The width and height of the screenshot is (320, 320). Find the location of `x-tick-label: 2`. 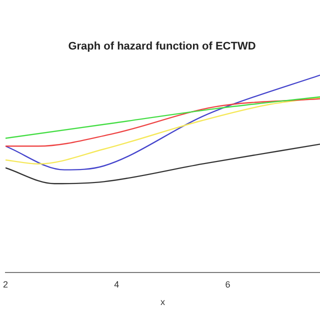

x-tick-label: 2 is located at coordinates (5, 284).